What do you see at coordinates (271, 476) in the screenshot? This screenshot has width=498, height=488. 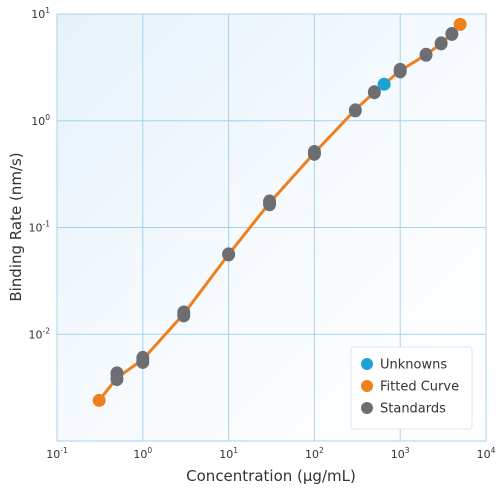 I see `x-axis-title: Concentration (µg/mL)` at bounding box center [271, 476].